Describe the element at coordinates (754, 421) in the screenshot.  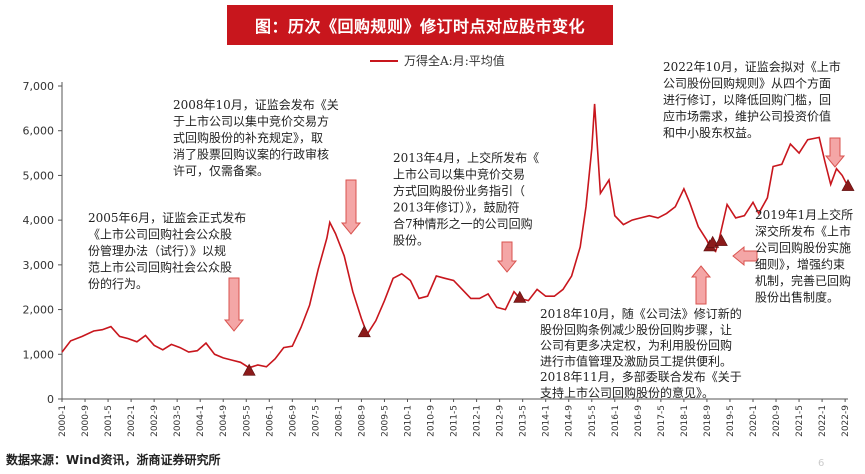
I see `x-tick-label: 2020-1` at that location.